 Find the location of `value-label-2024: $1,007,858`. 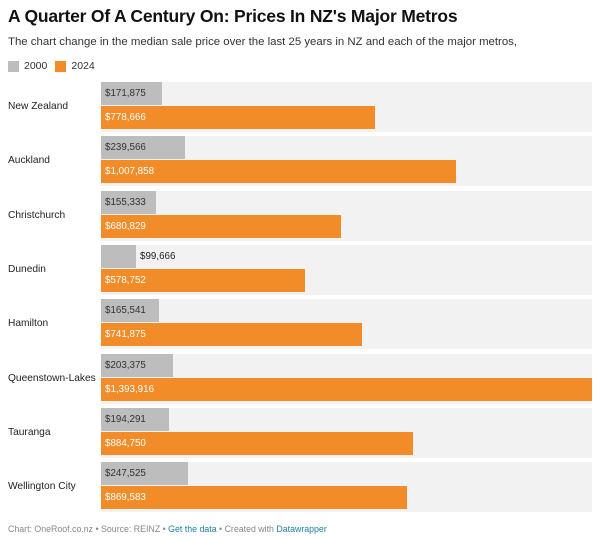

value-label-2024: $1,007,858 is located at coordinates (130, 172).